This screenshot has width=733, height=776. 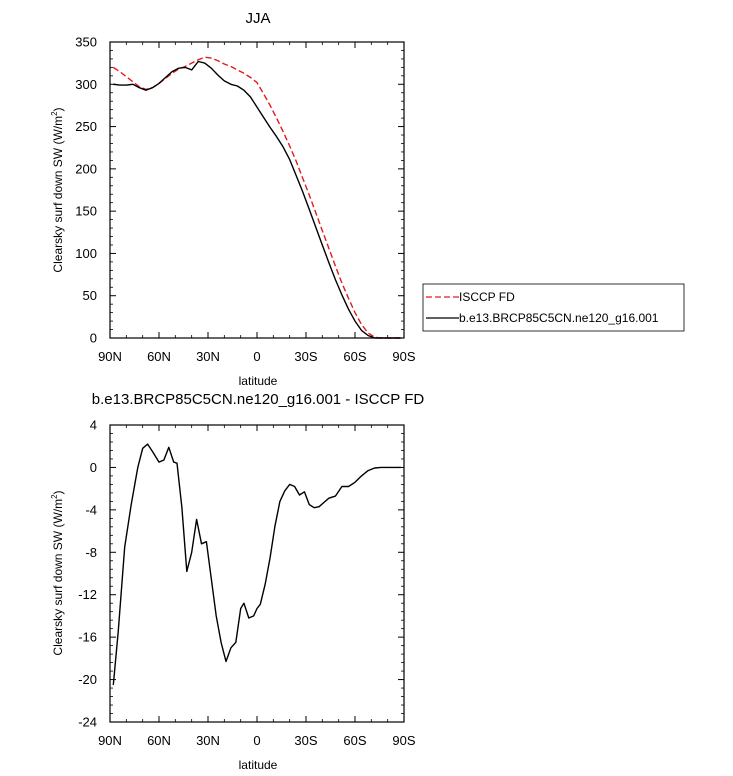 What do you see at coordinates (86, 168) in the screenshot?
I see `y-tick-label: 200` at bounding box center [86, 168].